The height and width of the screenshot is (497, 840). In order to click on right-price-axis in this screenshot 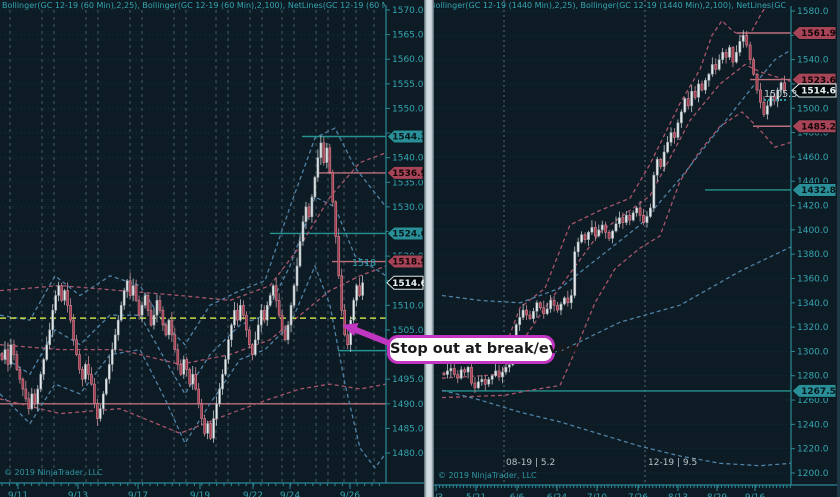, I will do `click(815, 242)`.